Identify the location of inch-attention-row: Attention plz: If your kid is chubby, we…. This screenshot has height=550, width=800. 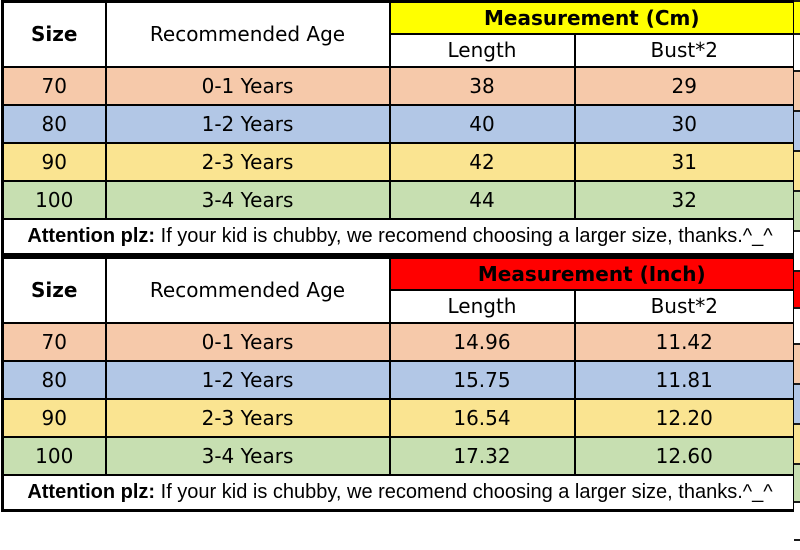
(398, 492).